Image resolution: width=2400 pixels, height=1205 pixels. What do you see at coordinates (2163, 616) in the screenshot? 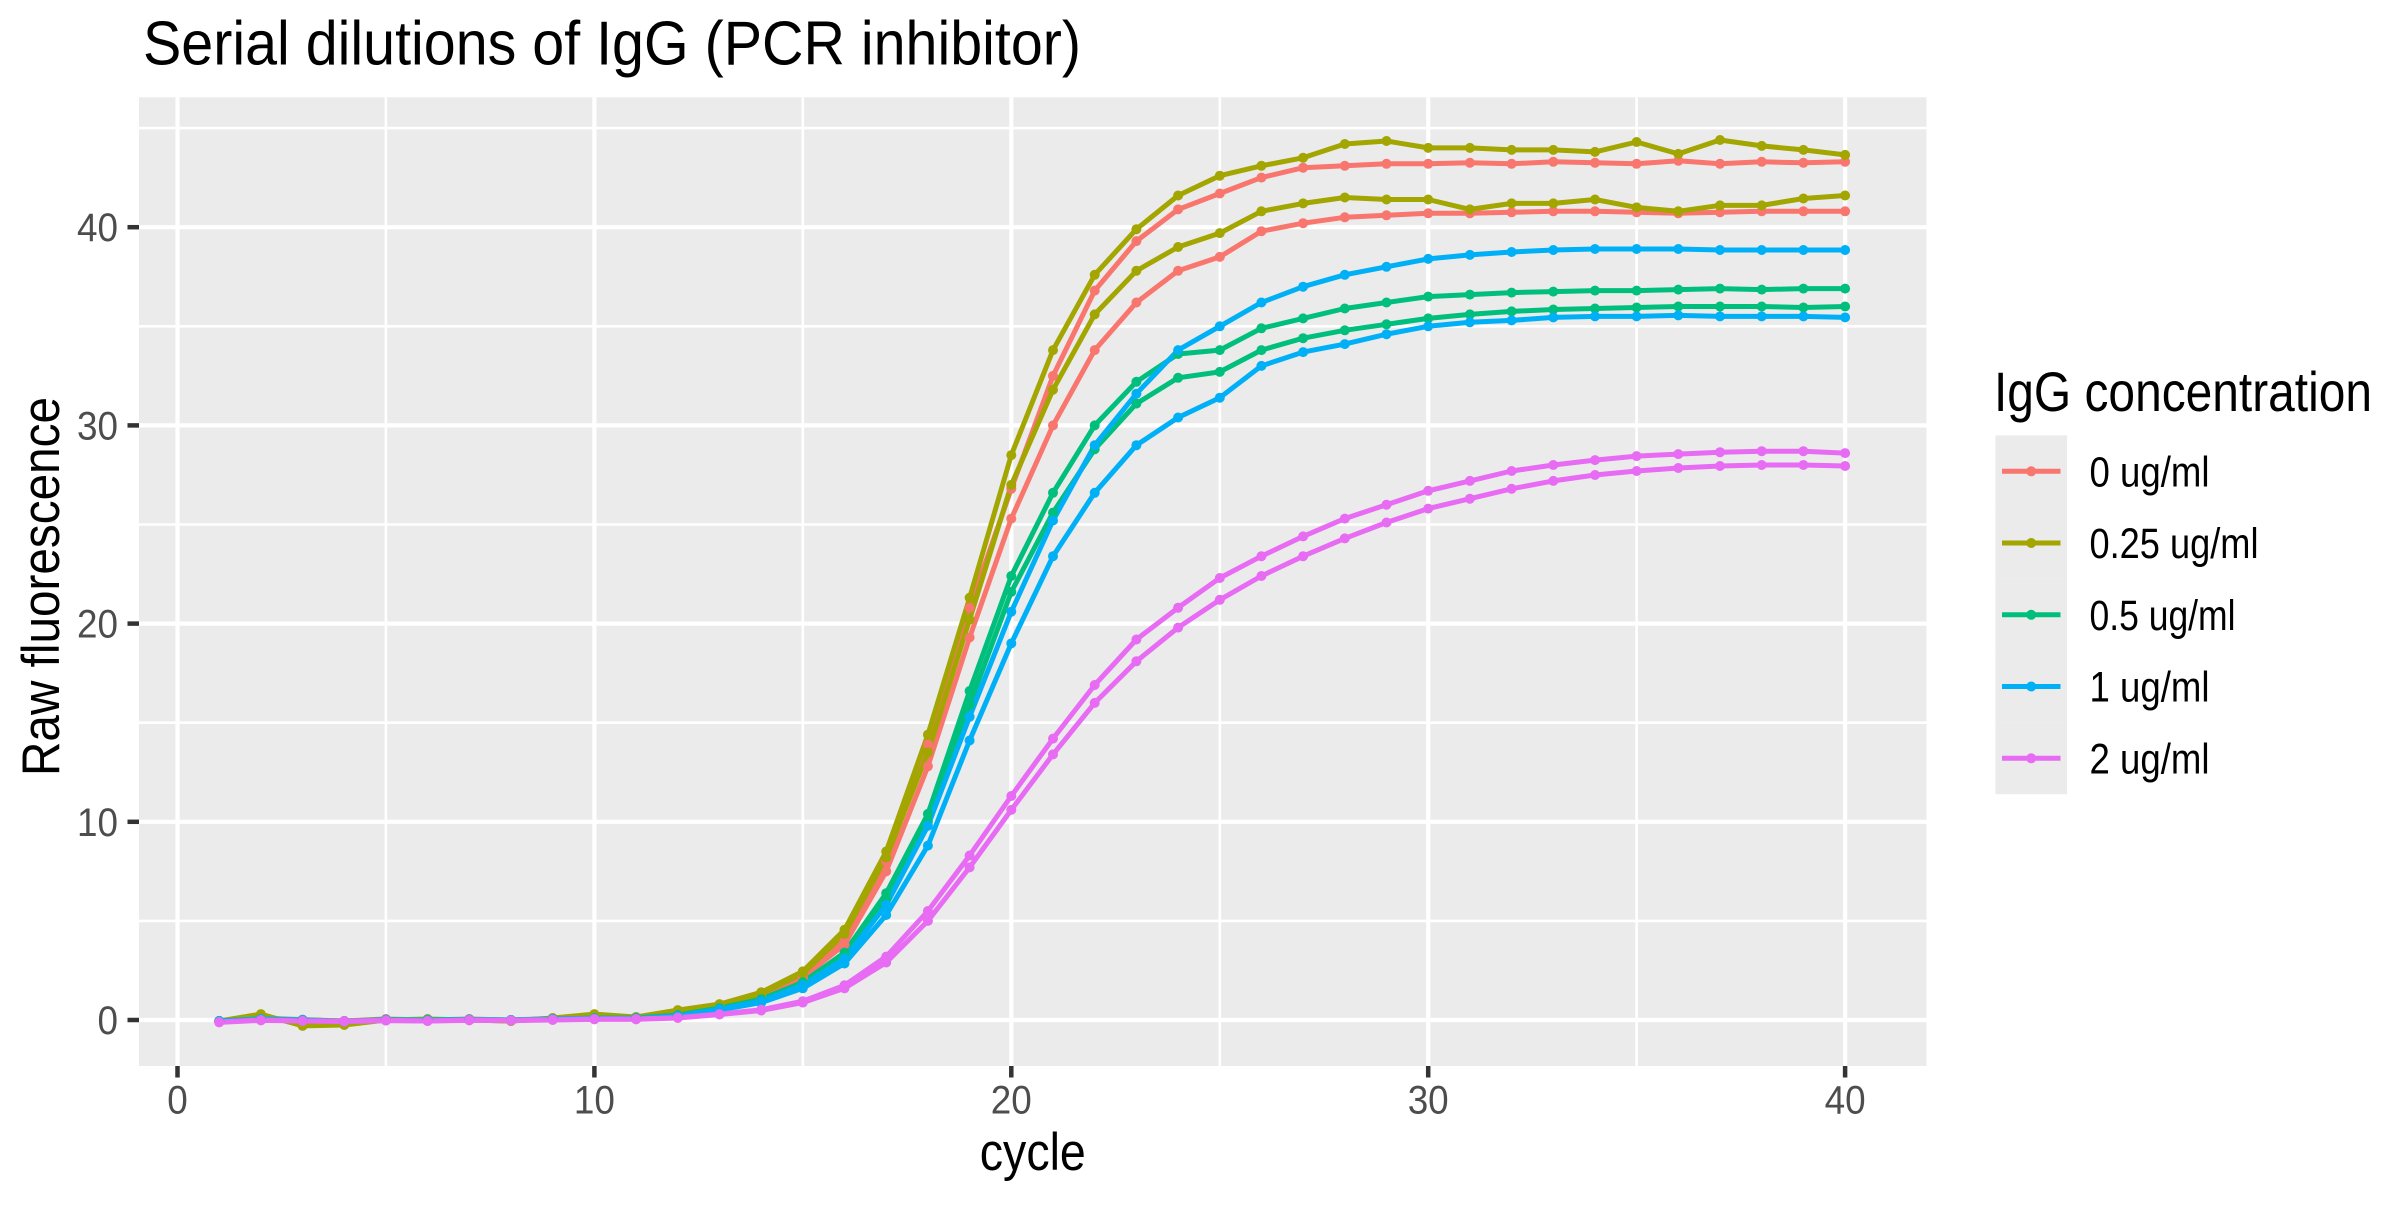
I see `svg-text: 0.5 ug/ml` at bounding box center [2163, 616].